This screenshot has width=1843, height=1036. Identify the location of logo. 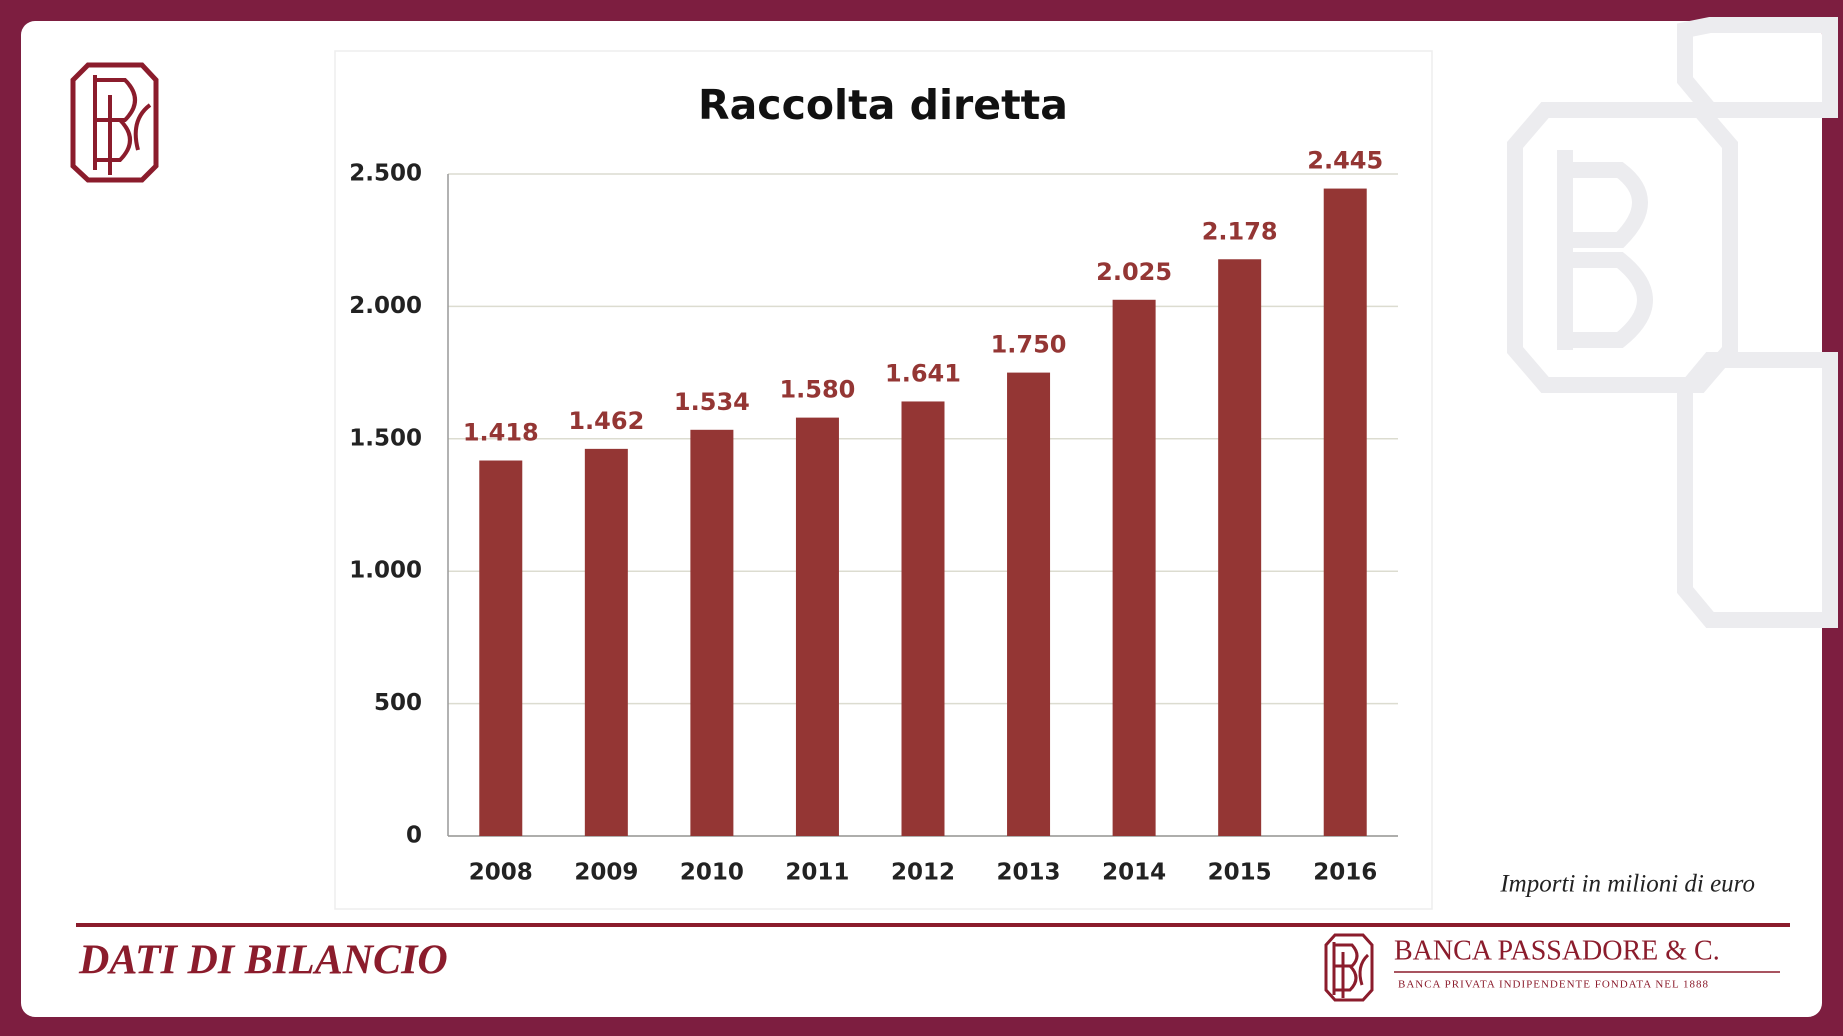
(114, 122).